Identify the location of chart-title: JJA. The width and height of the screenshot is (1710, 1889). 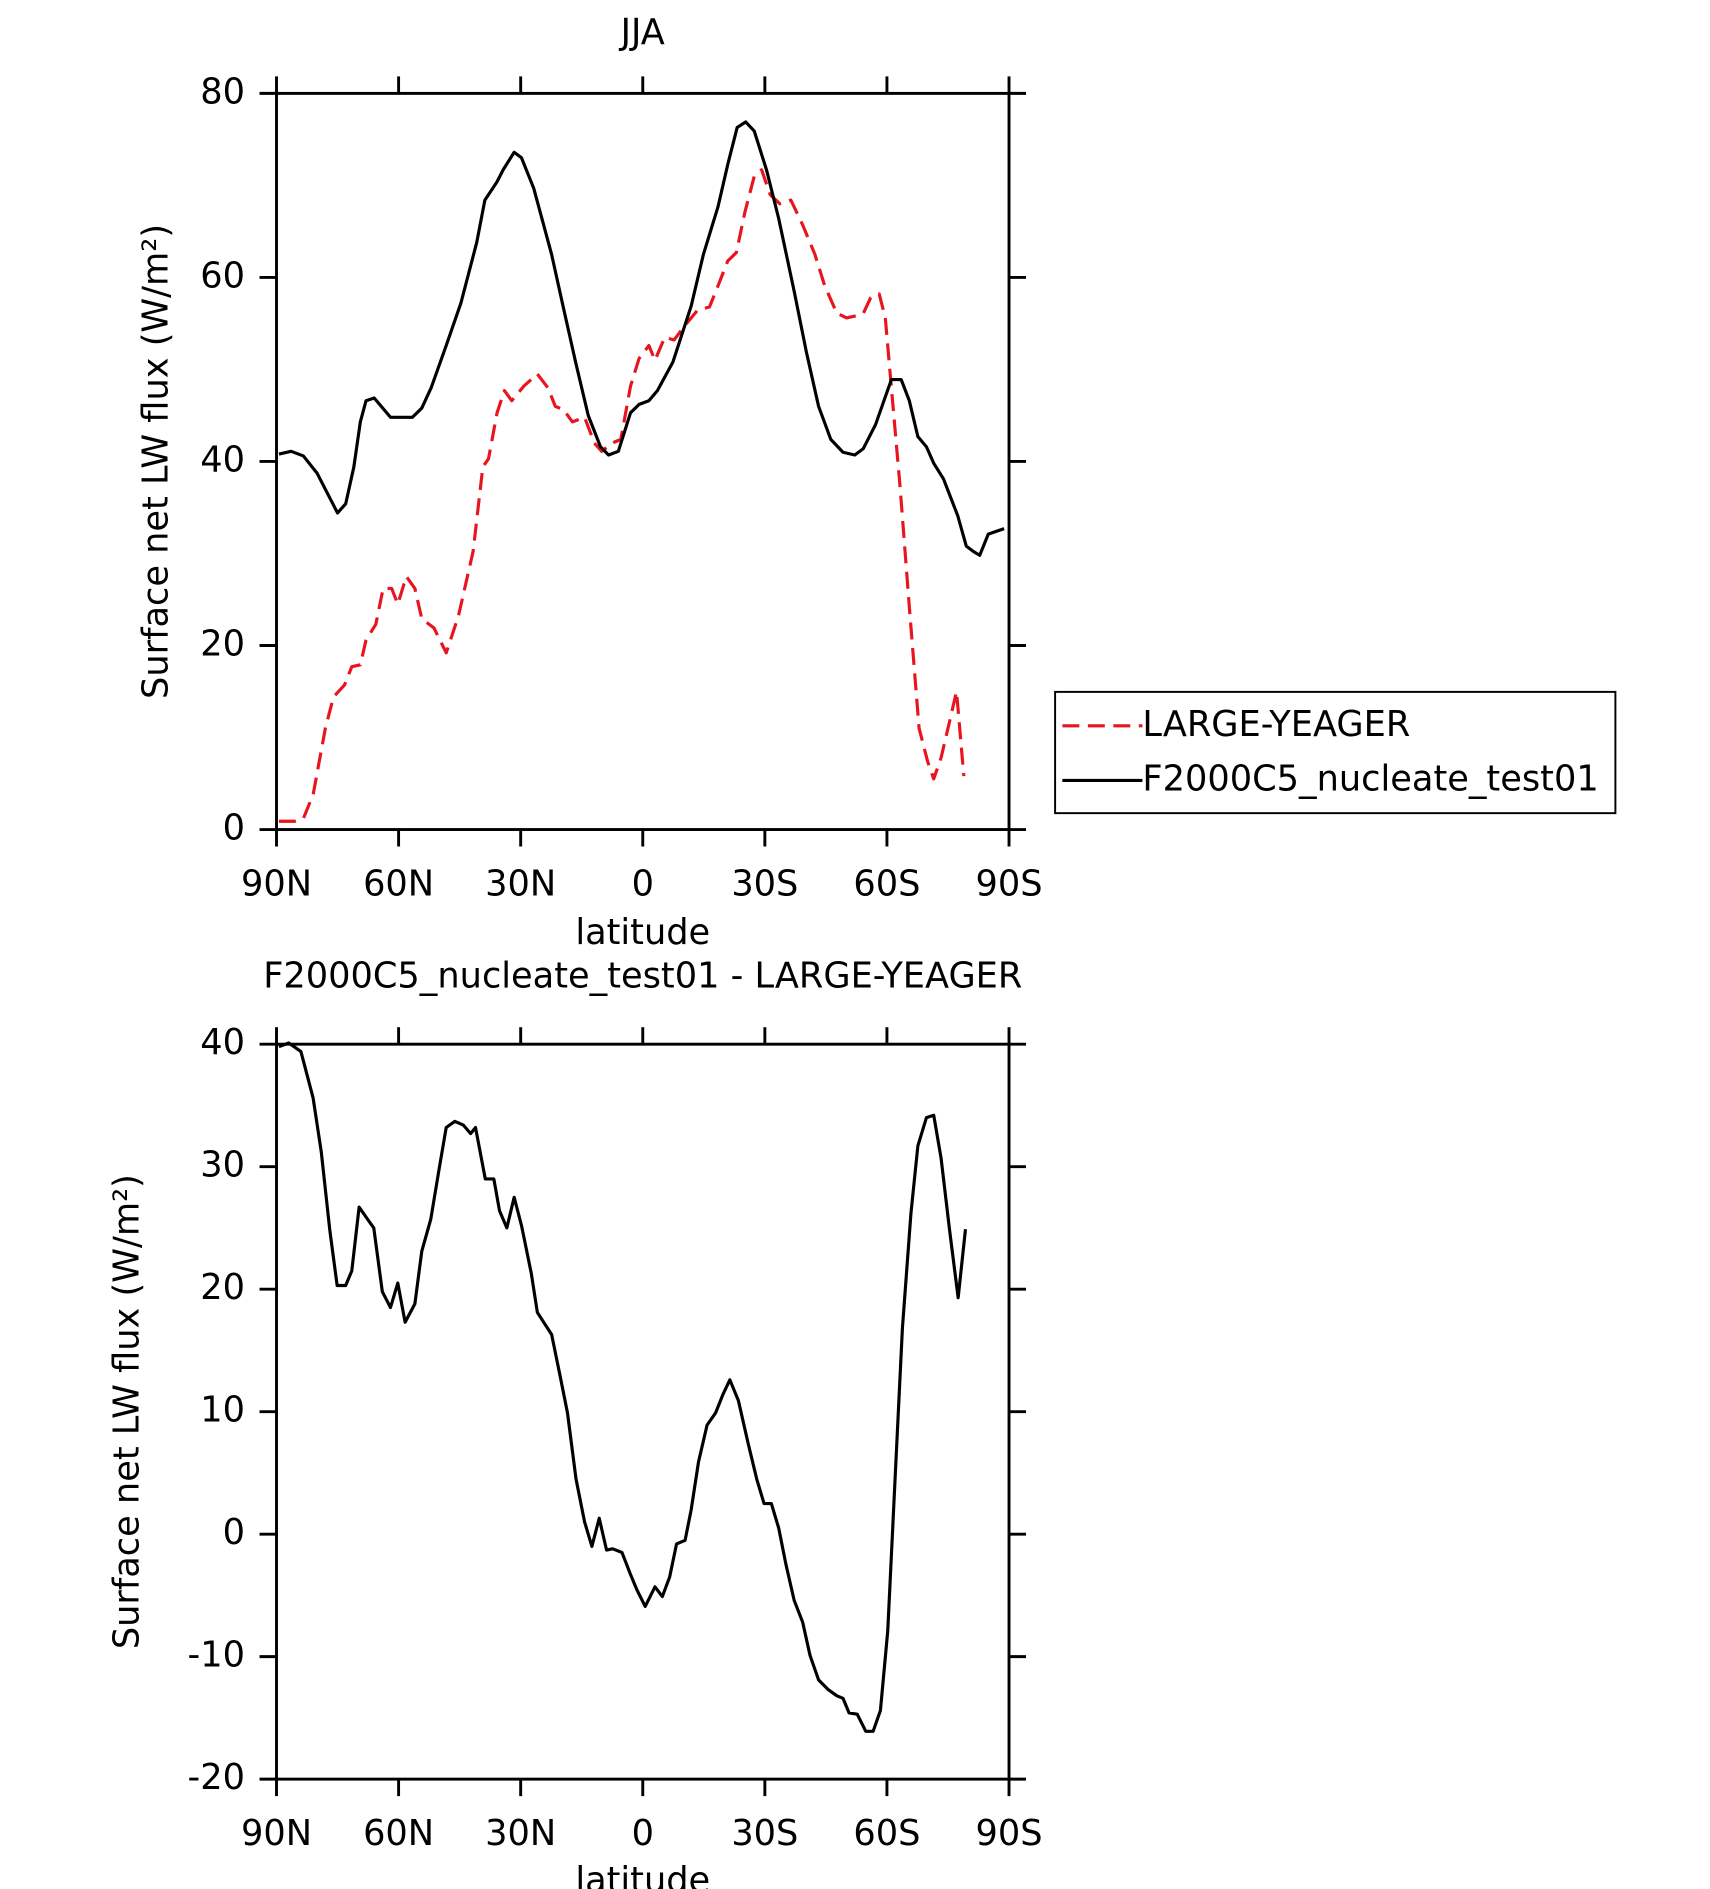
(642, 32).